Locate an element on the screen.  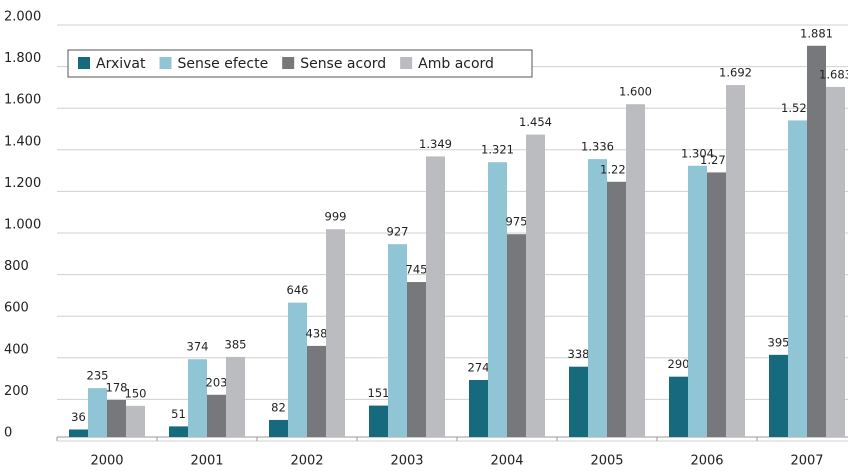
y-tick-label: 2.000 is located at coordinates (22, 17).